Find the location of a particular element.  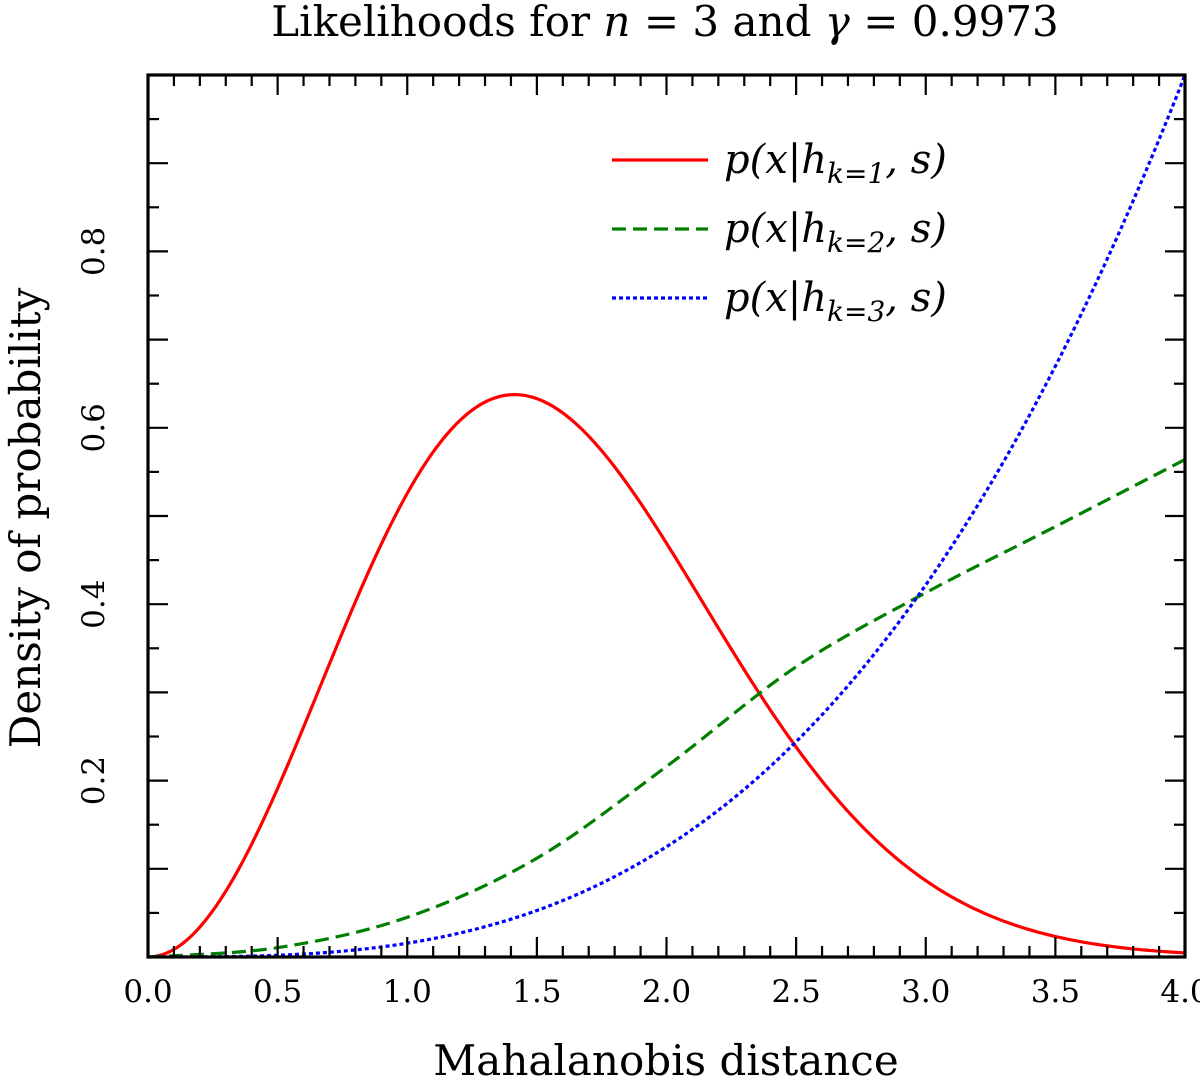

y-tick-label: 0.8 is located at coordinates (94, 251).